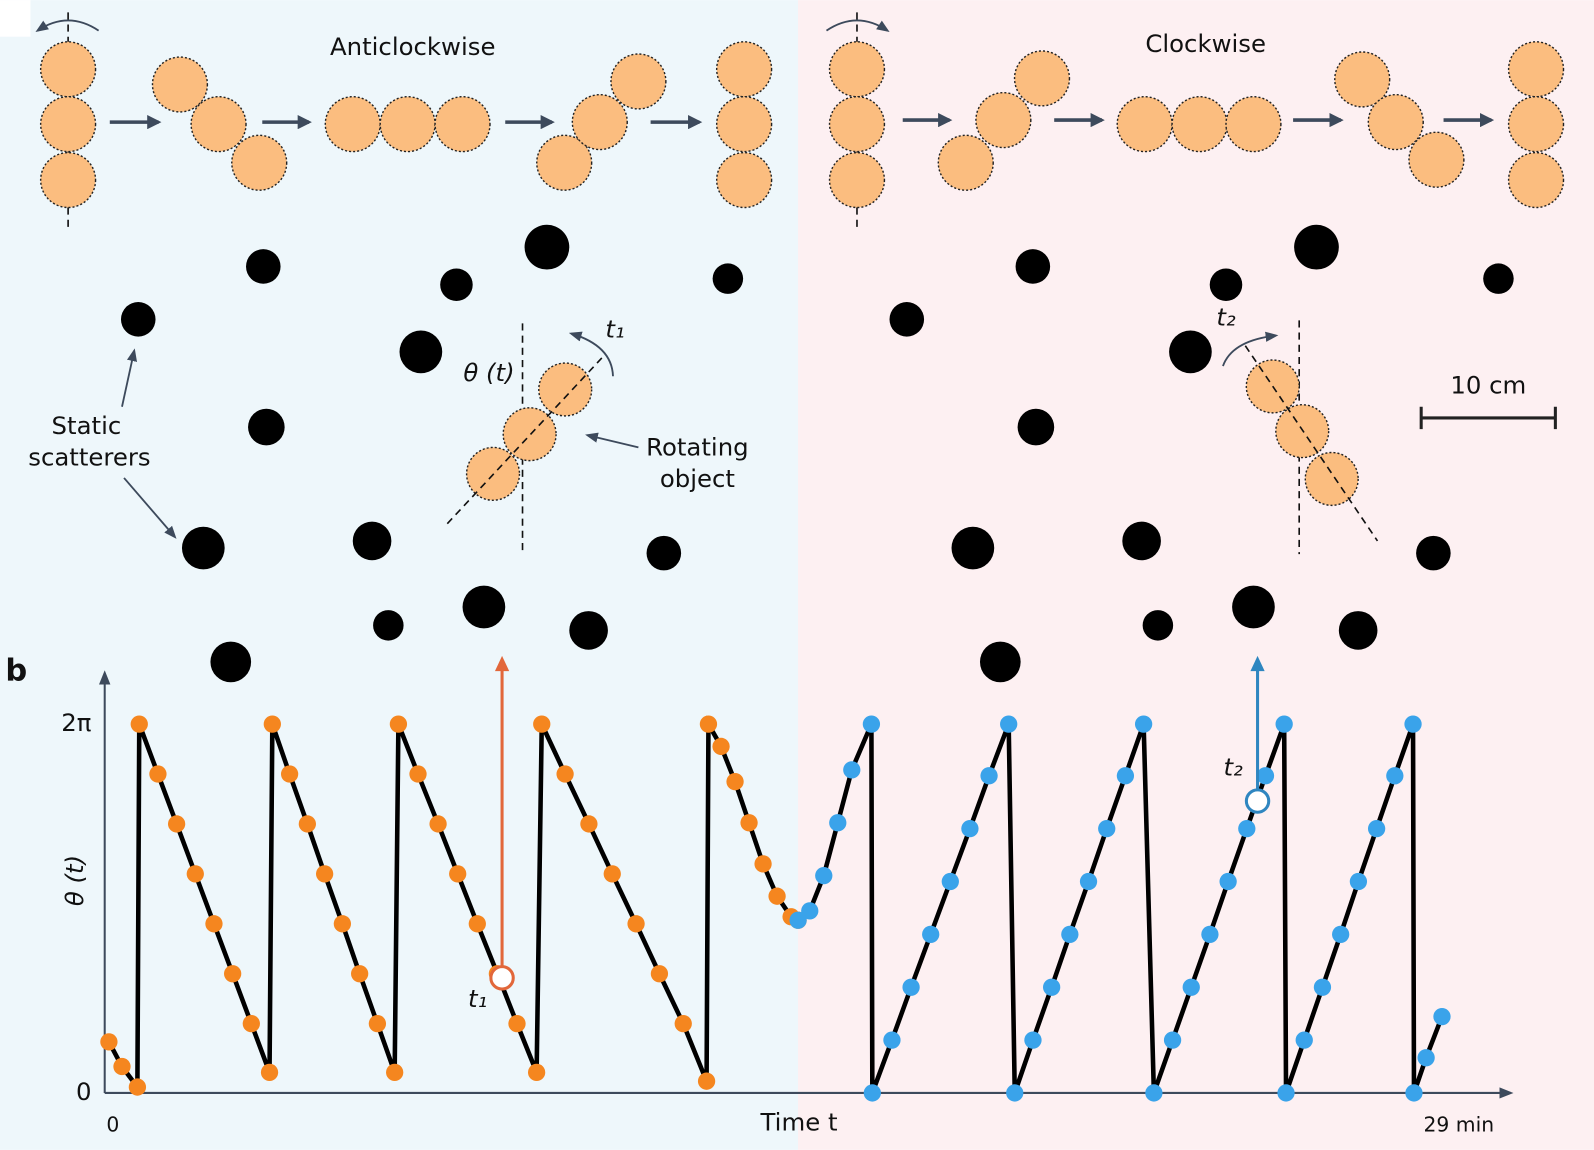 The image size is (1594, 1150). What do you see at coordinates (1458, 1124) in the screenshot?
I see `x-tick-label: 29 min` at bounding box center [1458, 1124].